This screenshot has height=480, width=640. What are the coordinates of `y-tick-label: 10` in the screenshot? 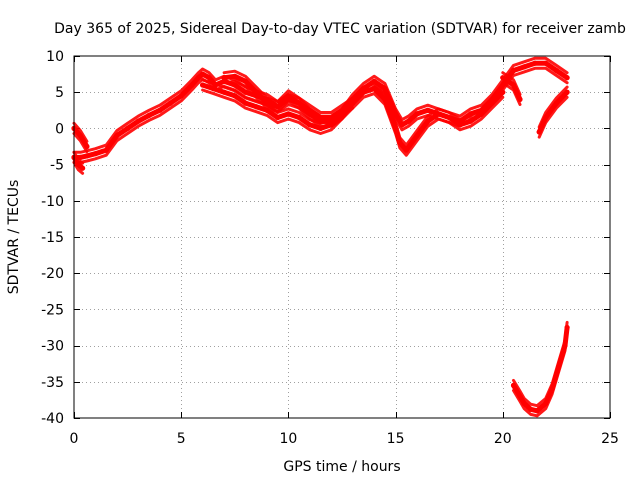 It's located at (55, 57).